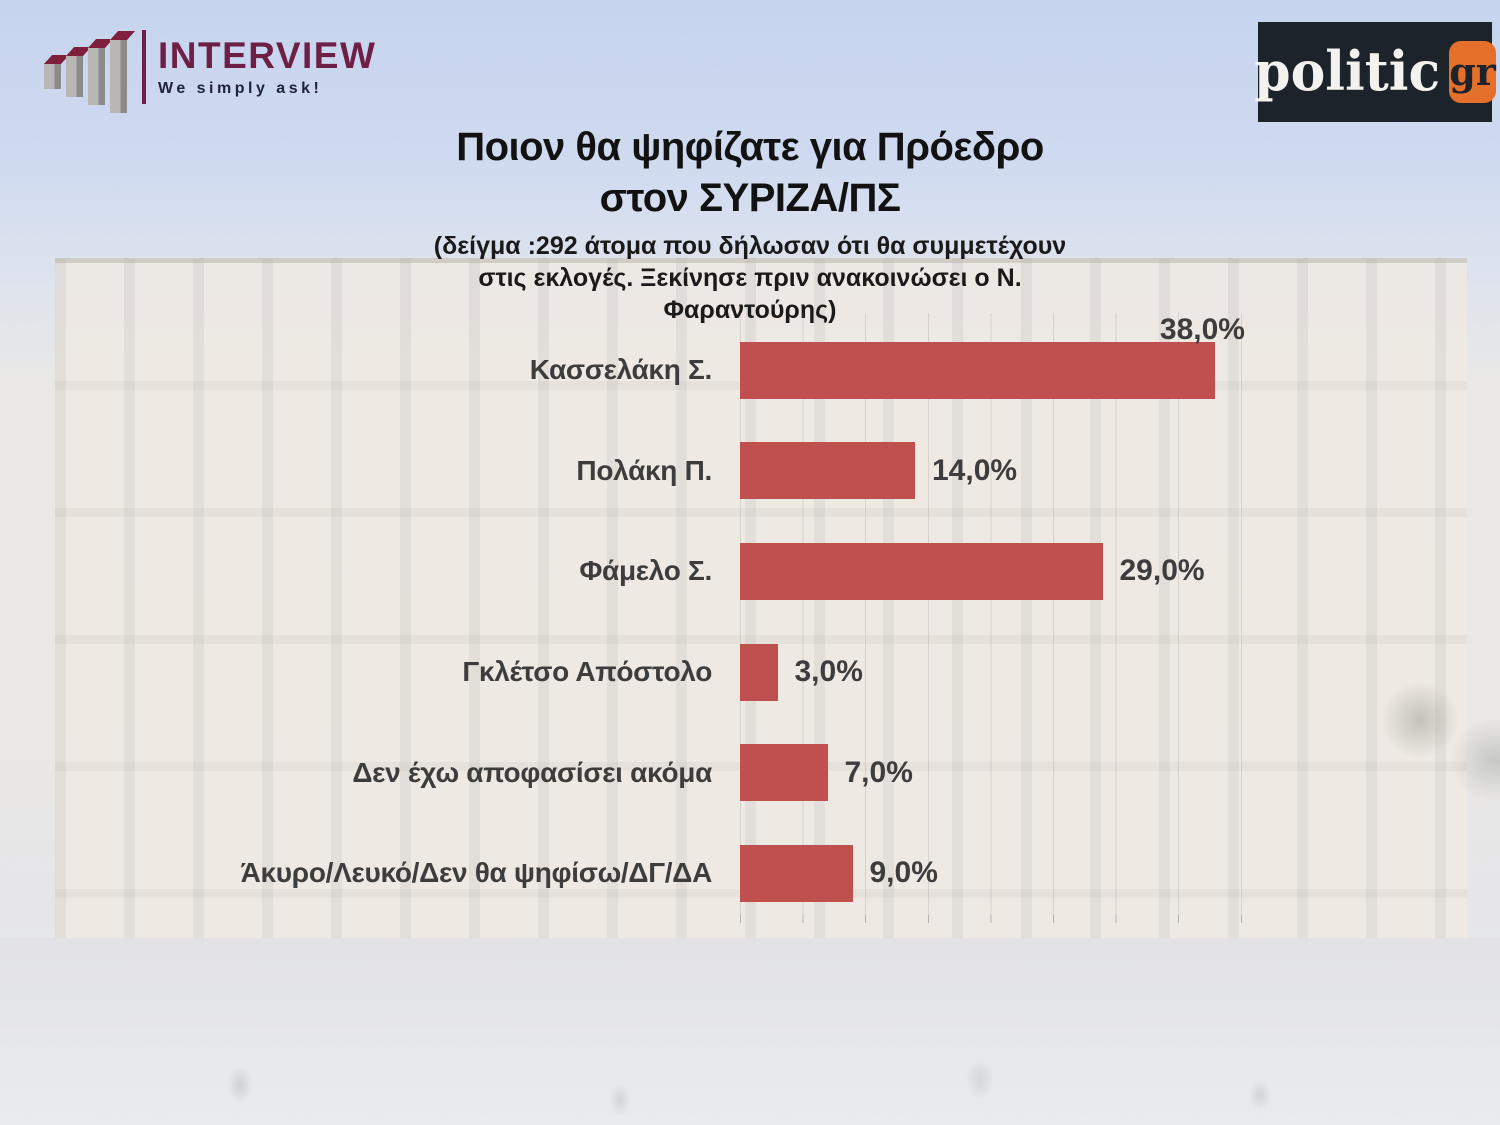 The width and height of the screenshot is (1500, 1125). I want to click on category-label: Άκυρο/Λευκό/Δεν θα ψηφίσω/ΔΓ/ΔΑ, so click(476, 873).